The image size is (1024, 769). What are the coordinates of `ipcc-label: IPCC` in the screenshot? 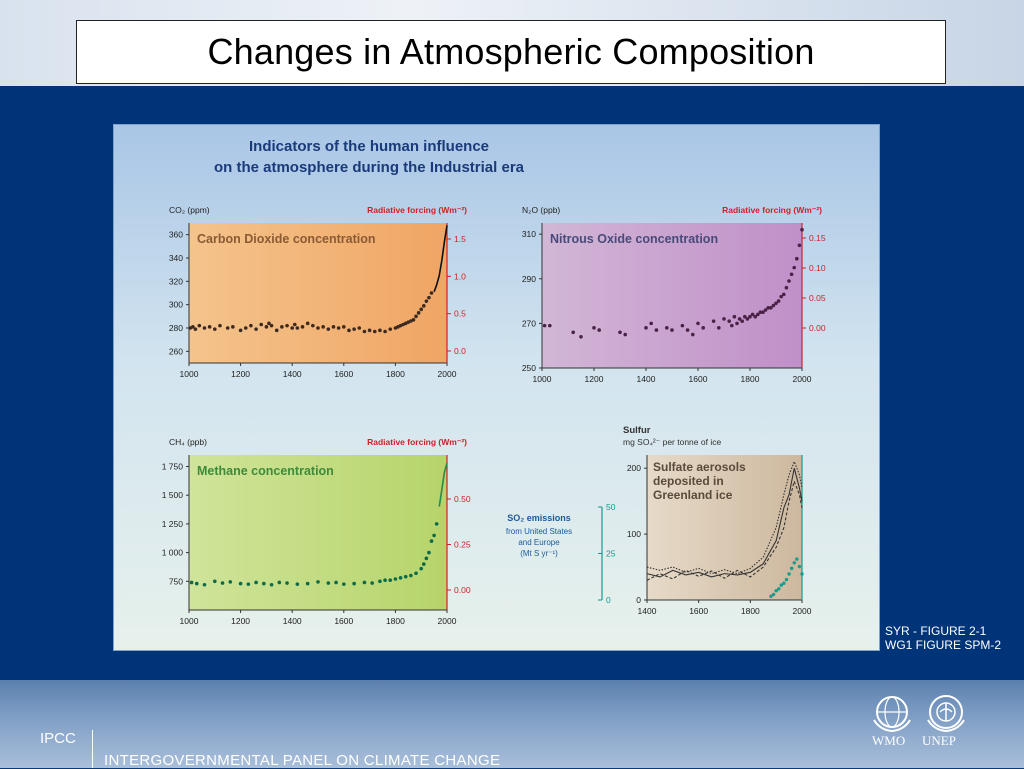 It's located at (58, 738).